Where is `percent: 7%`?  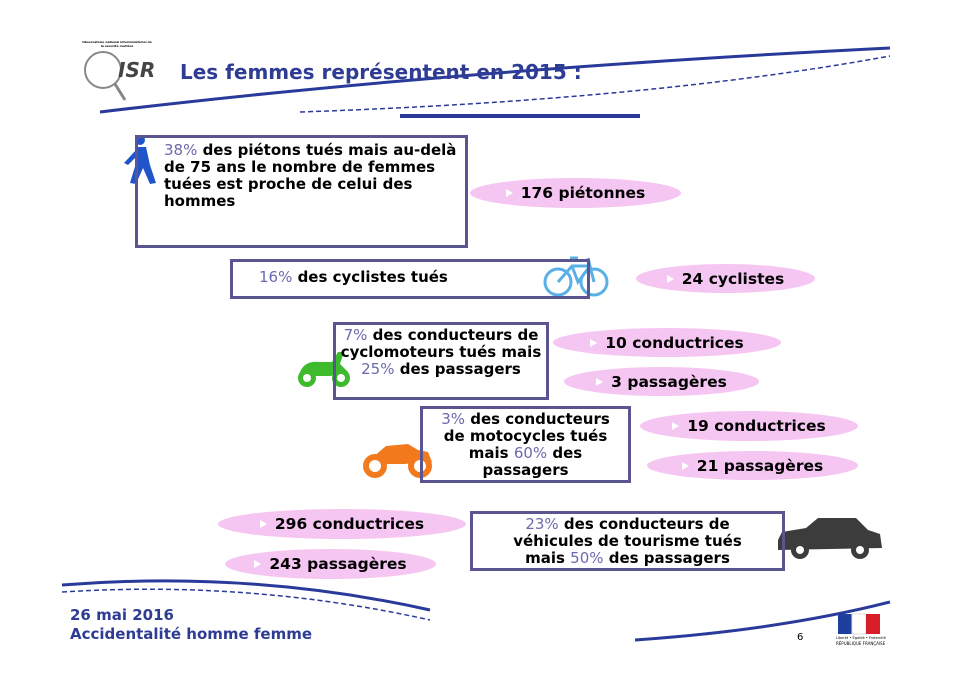 percent: 7% is located at coordinates (355, 335).